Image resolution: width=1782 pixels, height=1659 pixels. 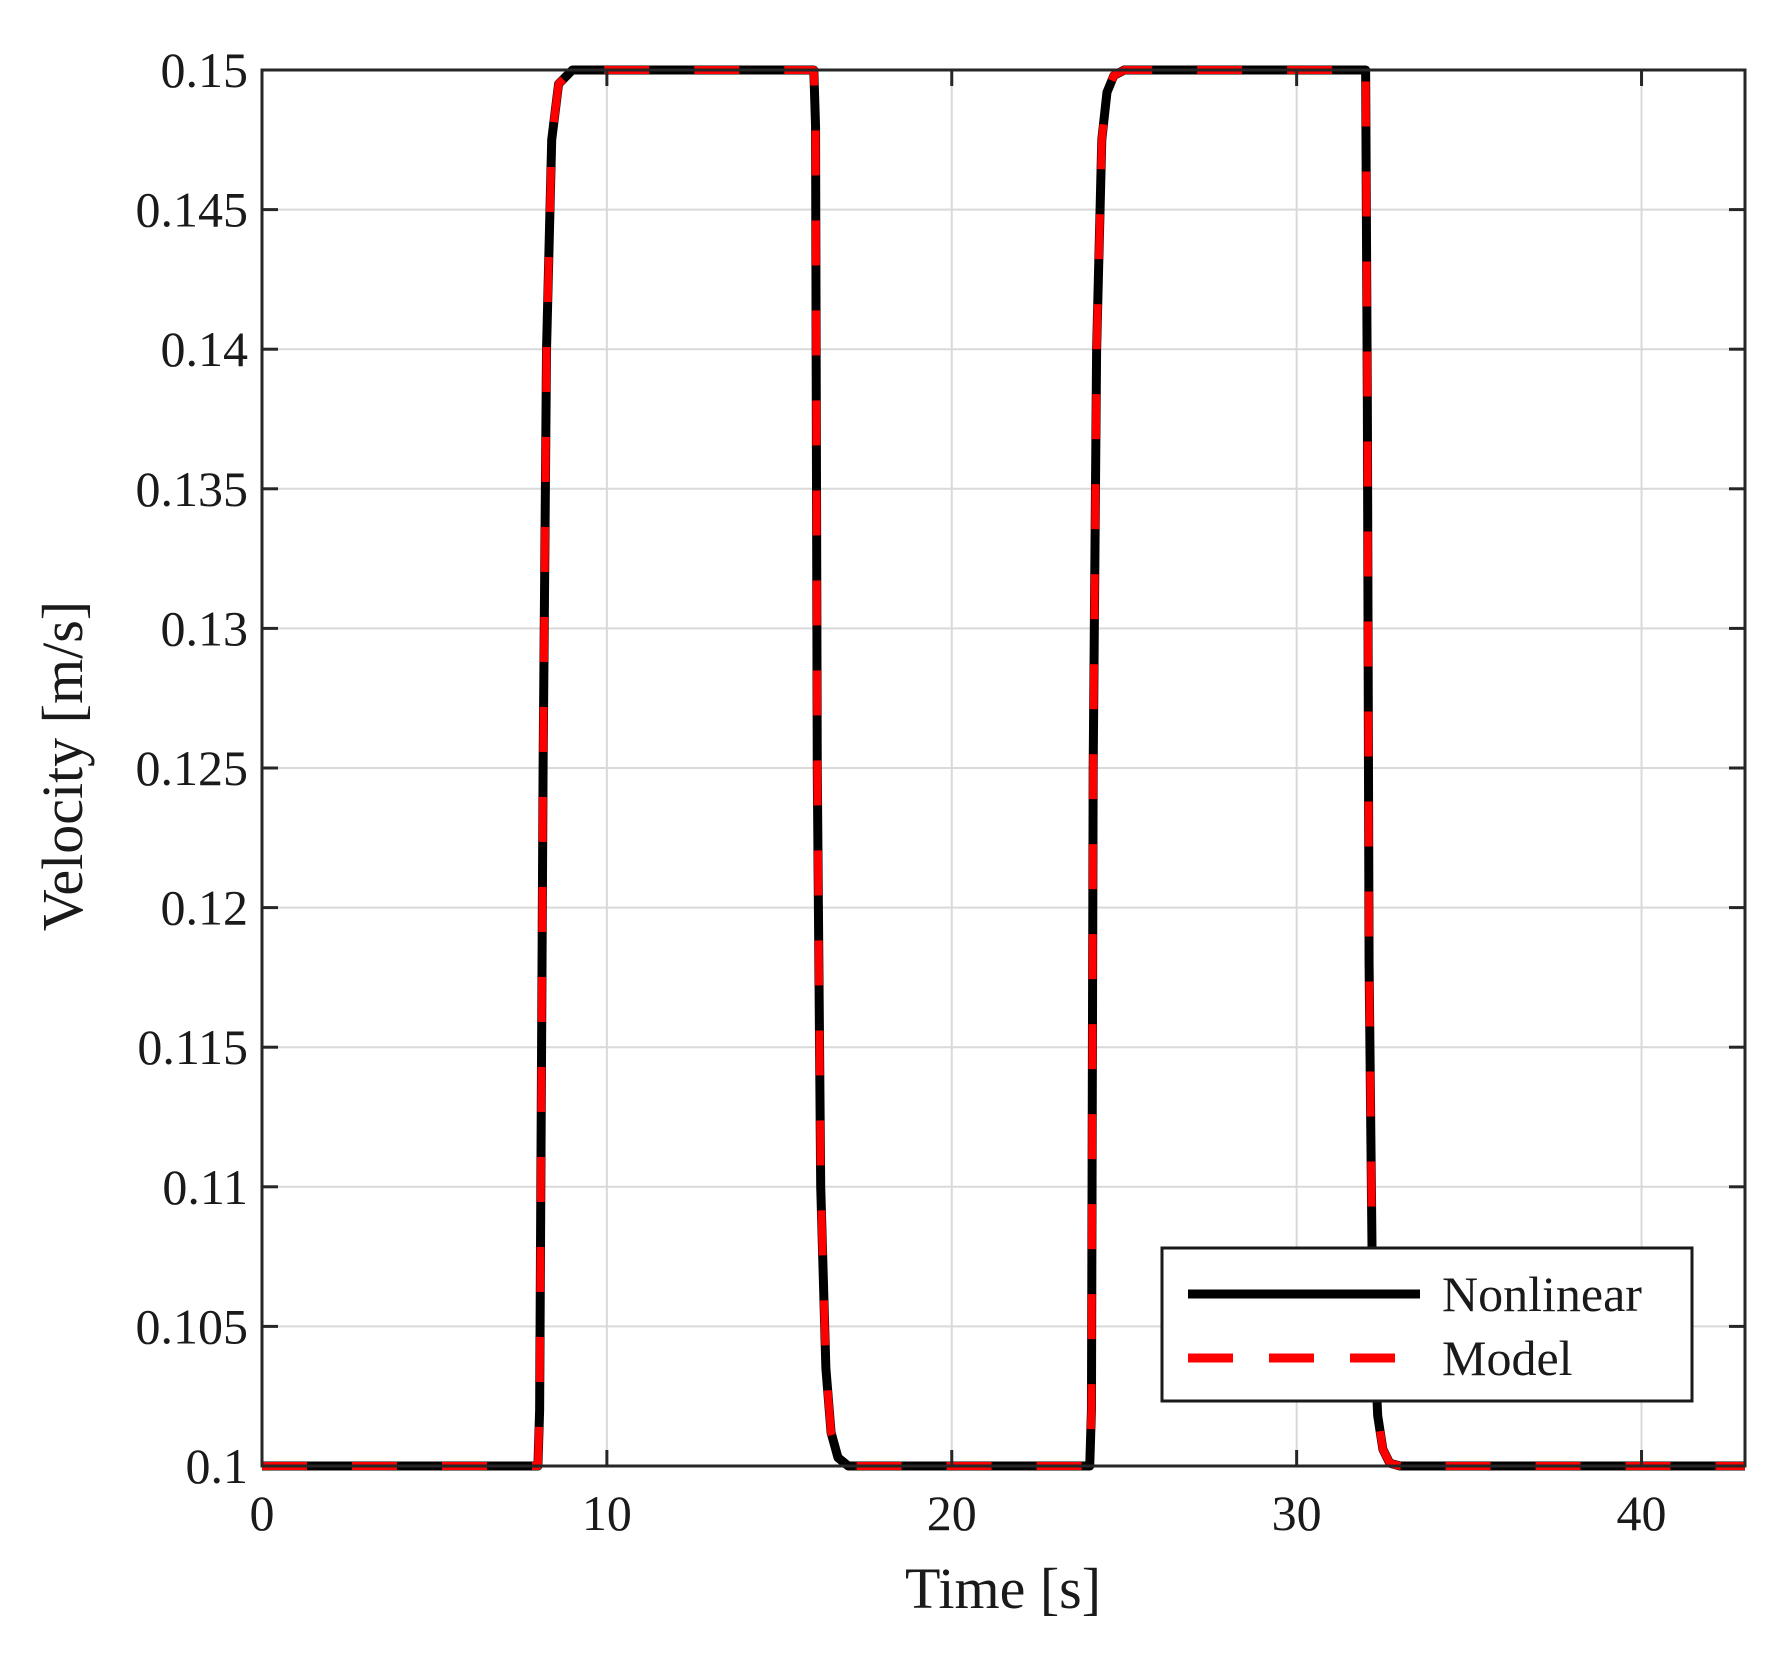 I want to click on y-tick-label: 0.14, so click(x=205, y=349).